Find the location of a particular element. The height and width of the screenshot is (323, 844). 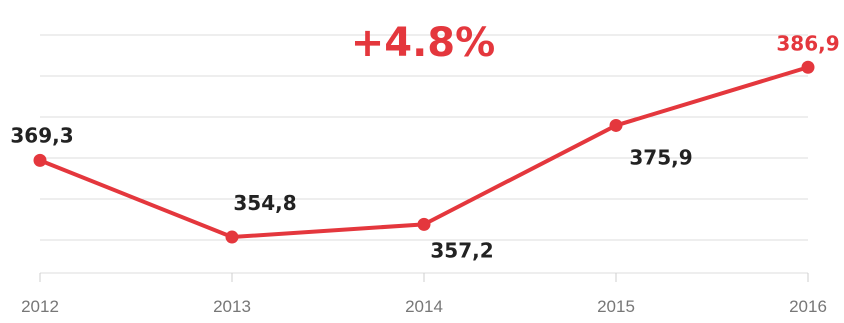

x-tick-label: 2015 is located at coordinates (616, 306).